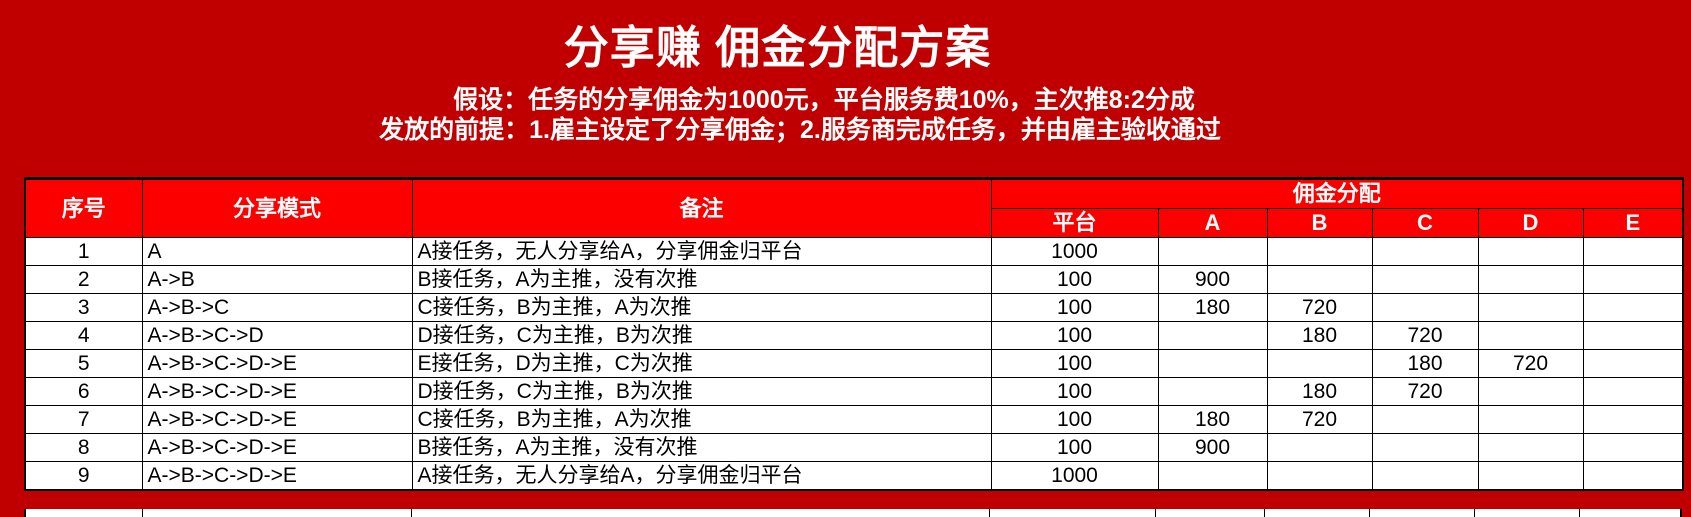  I want to click on row-index-cell: 9, so click(83, 476).